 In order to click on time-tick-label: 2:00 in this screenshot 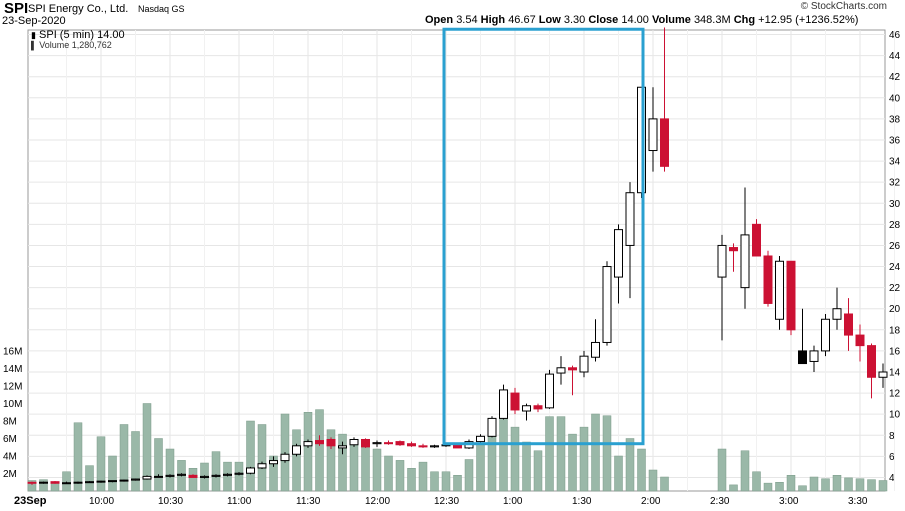, I will do `click(651, 501)`.